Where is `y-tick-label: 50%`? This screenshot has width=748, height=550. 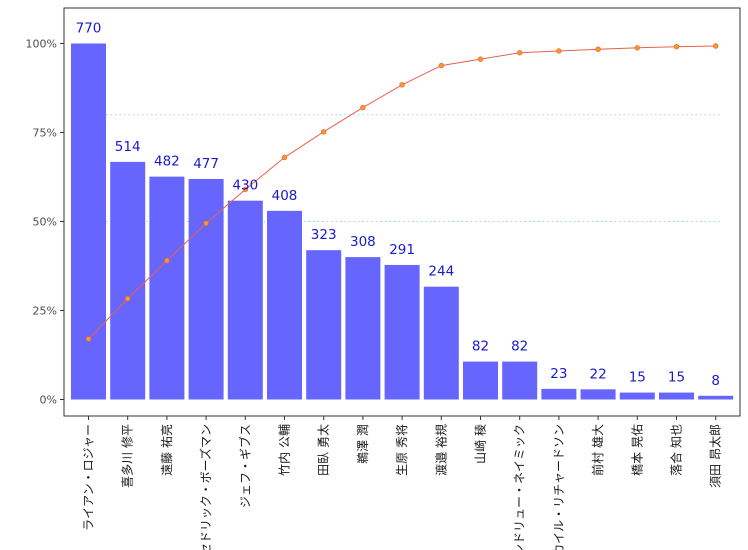 y-tick-label: 50% is located at coordinates (45, 222).